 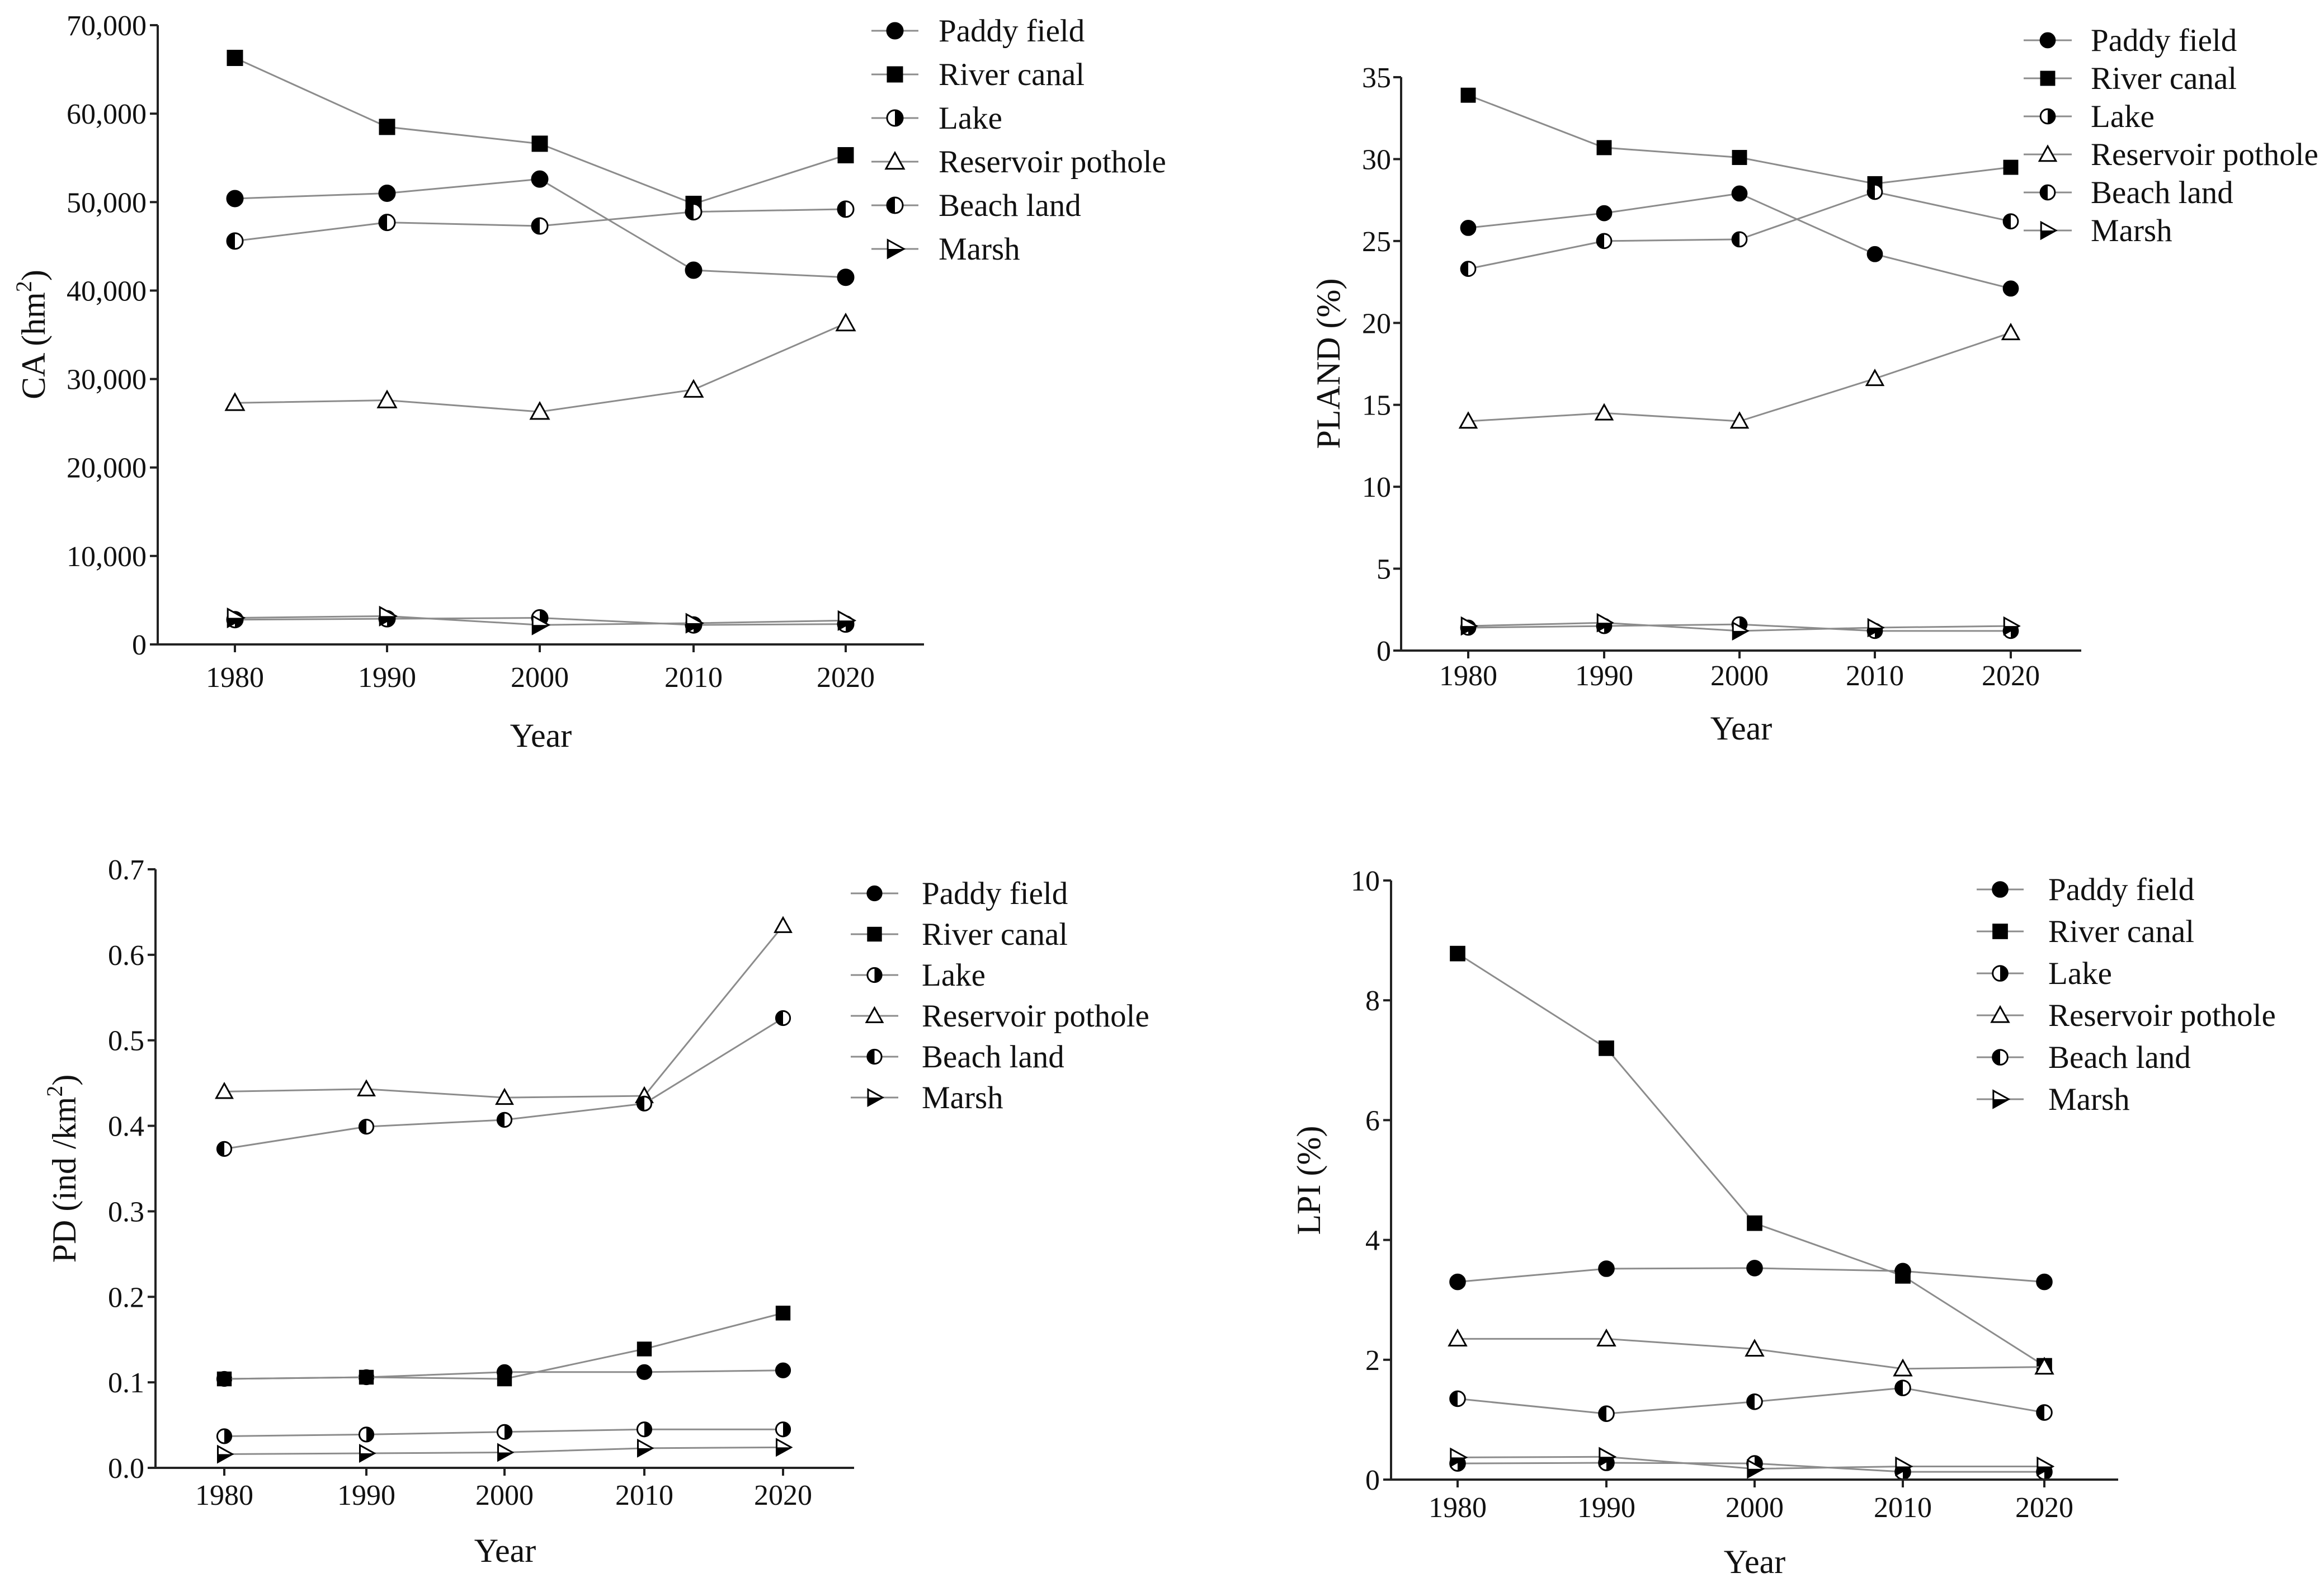 I want to click on ca-point-beach-land-1990, so click(x=387, y=223).